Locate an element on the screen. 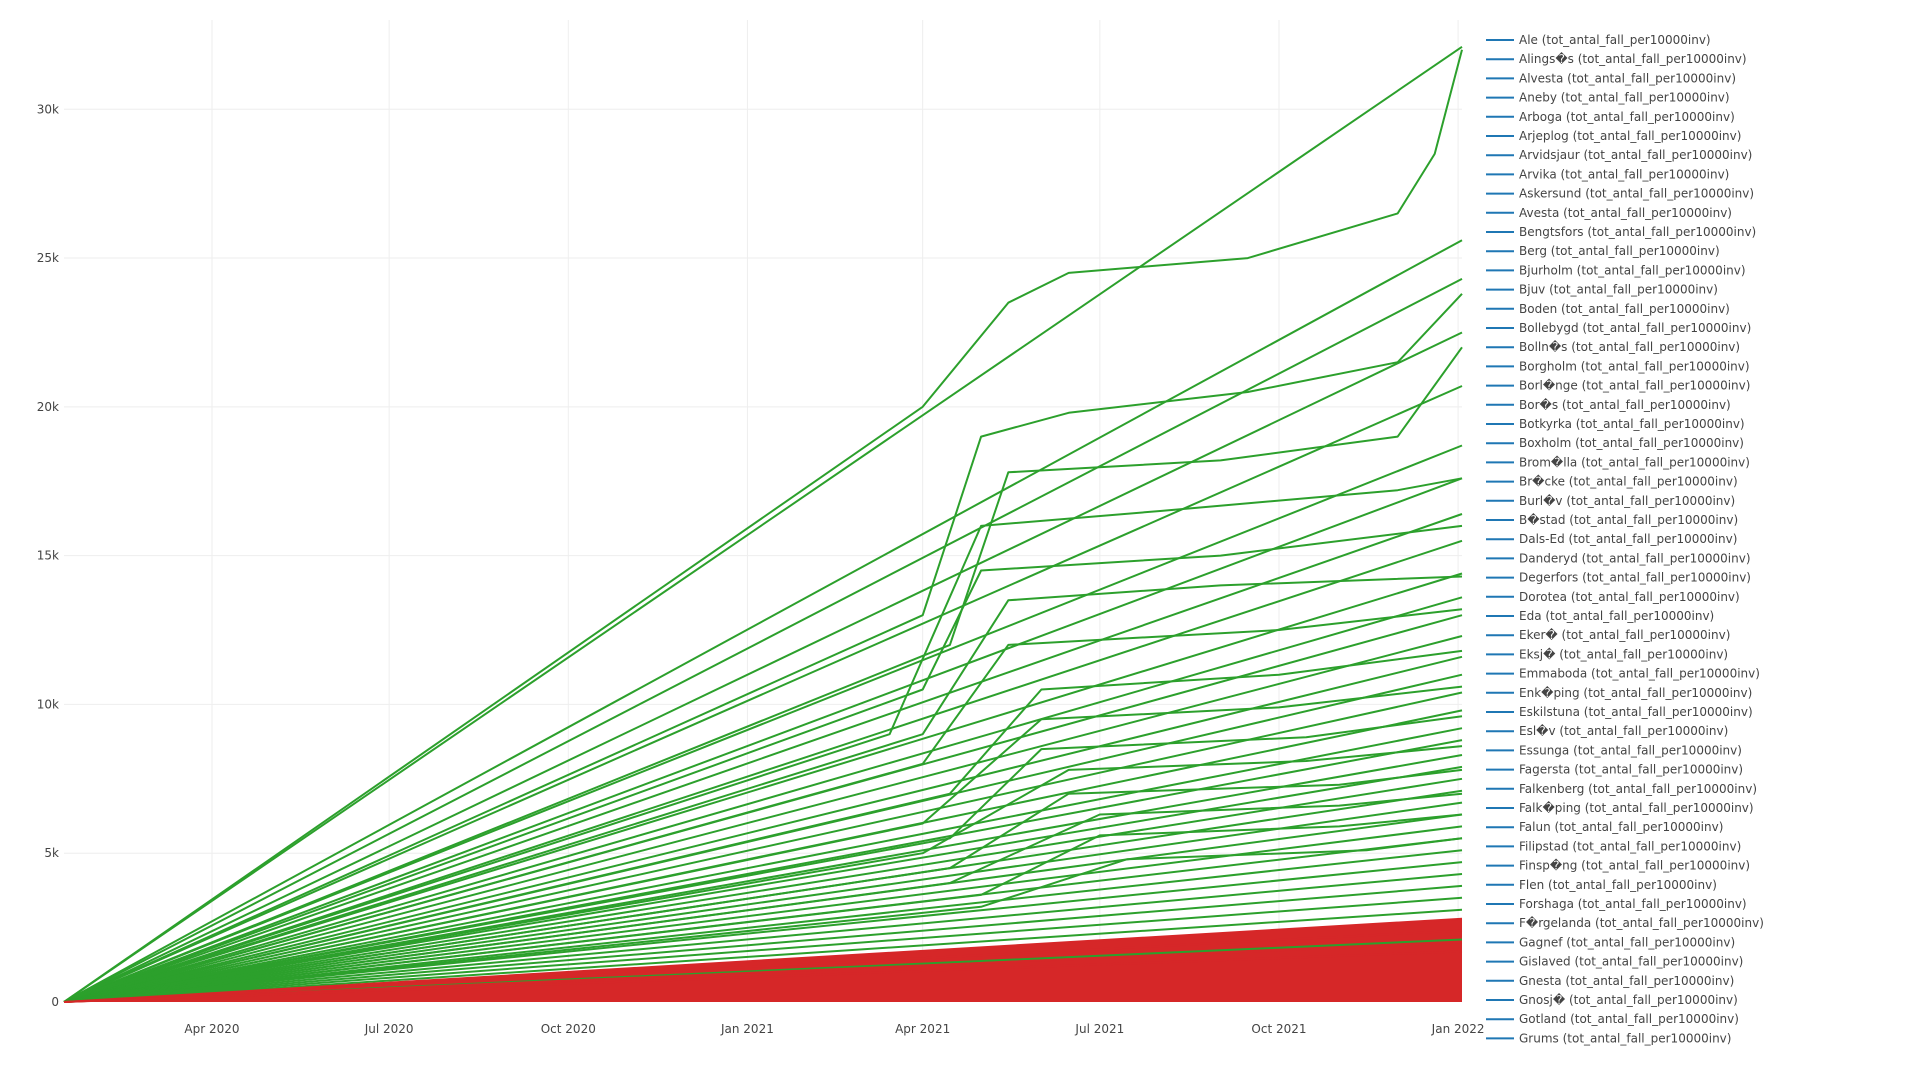 This screenshot has height=1084, width=1920. legend-item: Borgholm (tot_antal_fall_per10000inv) is located at coordinates (1618, 366).